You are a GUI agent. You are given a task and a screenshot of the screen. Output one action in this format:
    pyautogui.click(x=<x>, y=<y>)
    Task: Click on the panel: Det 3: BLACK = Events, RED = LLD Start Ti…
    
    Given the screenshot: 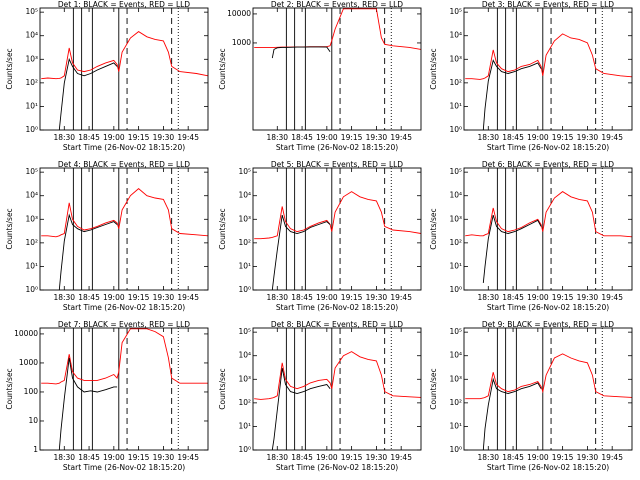 What is the action you would take?
    pyautogui.click(x=531, y=76)
    